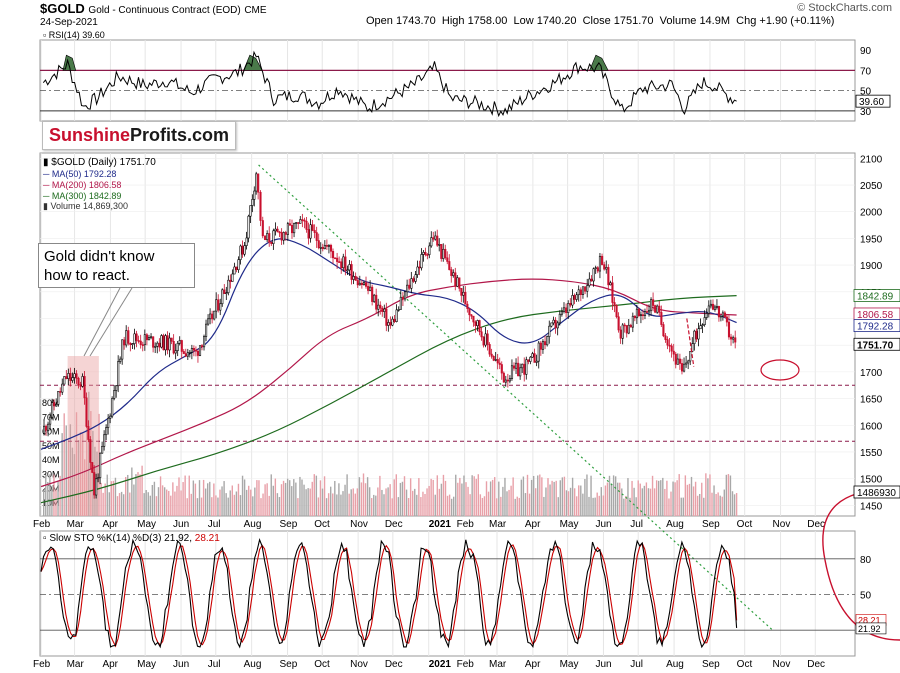 The image size is (900, 673). What do you see at coordinates (99, 256) in the screenshot?
I see `annotation-line-1: Gold didn't know` at bounding box center [99, 256].